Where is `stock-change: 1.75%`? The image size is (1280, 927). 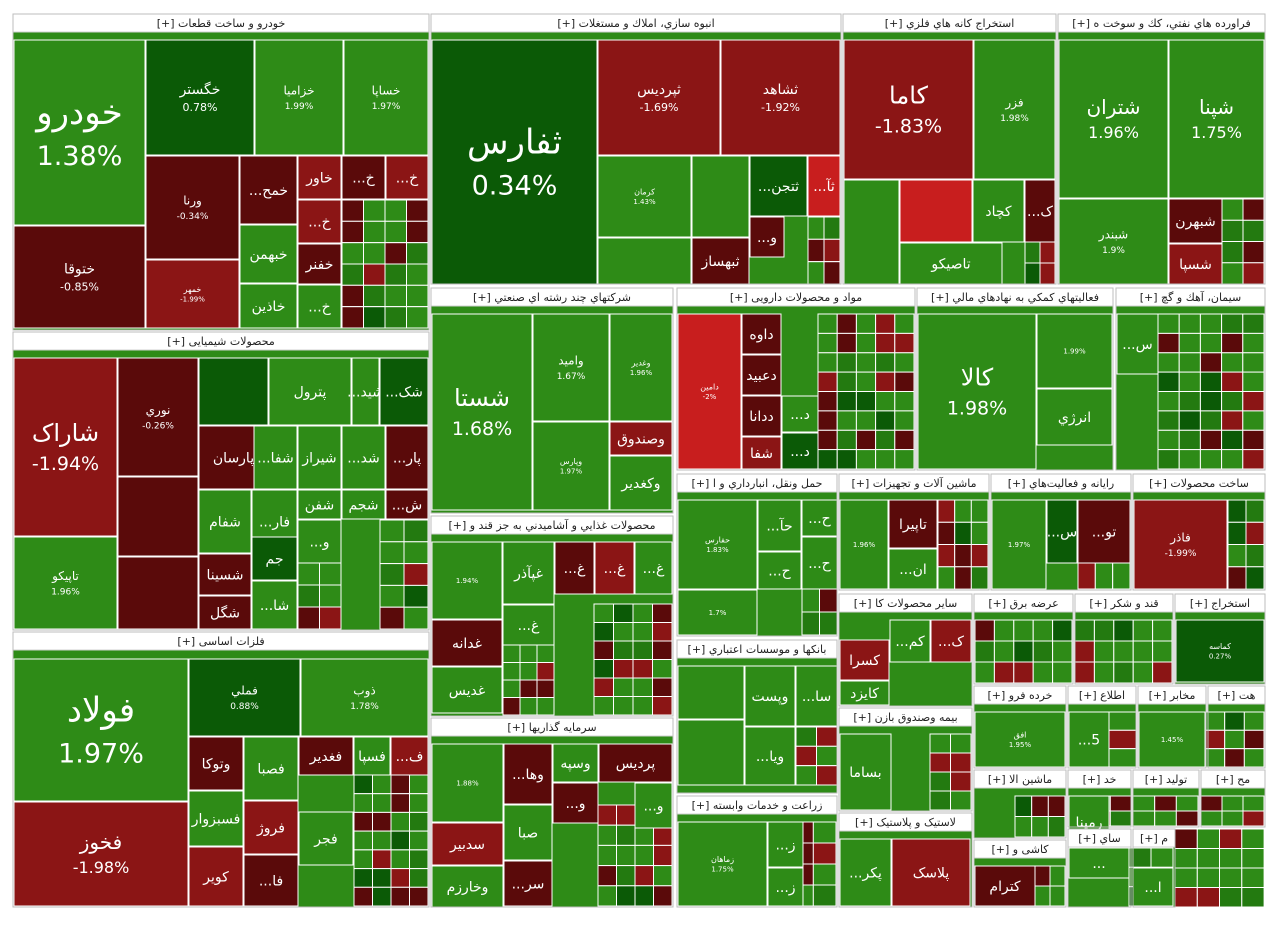
stock-change: 1.75% is located at coordinates (722, 870).